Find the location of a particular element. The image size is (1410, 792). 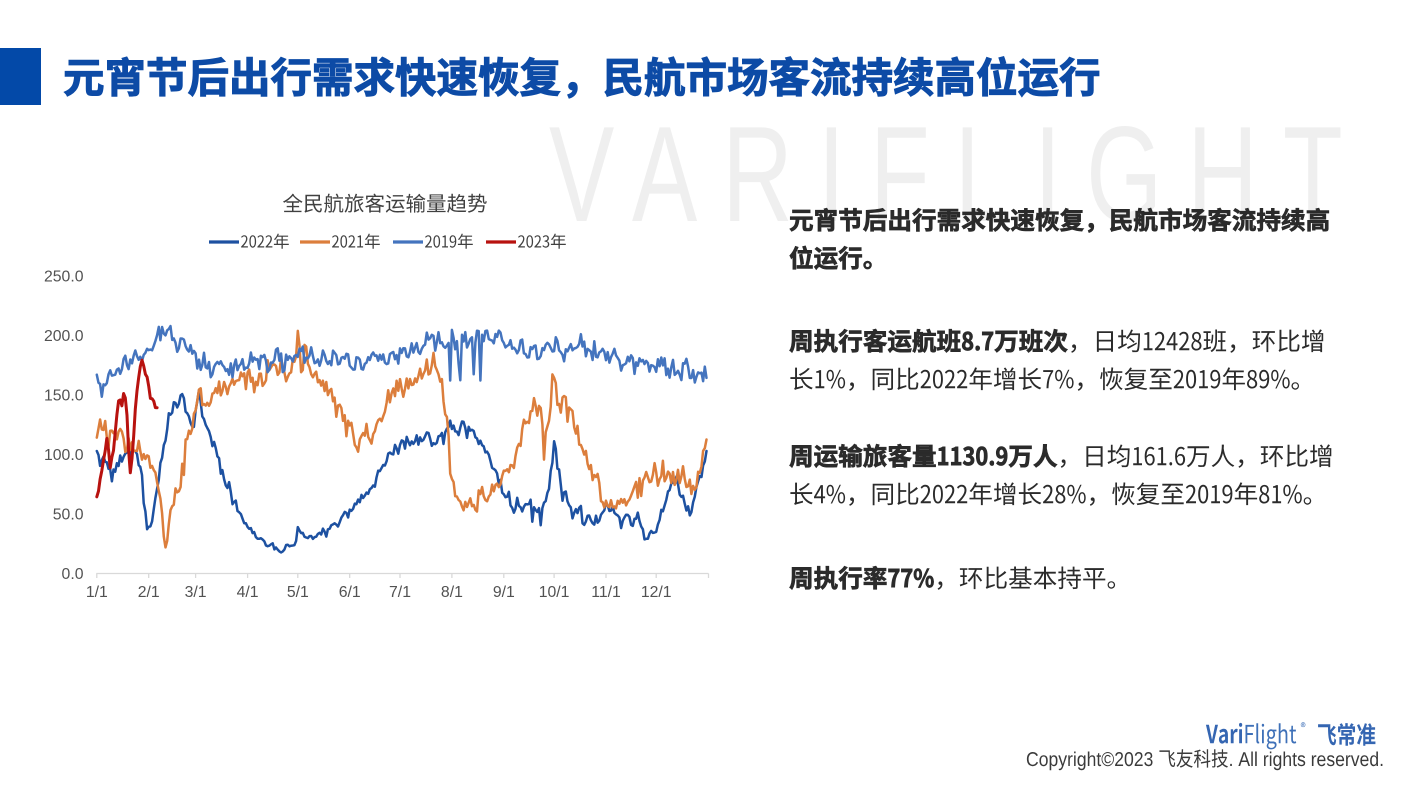

svg-text: 7/1 is located at coordinates (400, 592).